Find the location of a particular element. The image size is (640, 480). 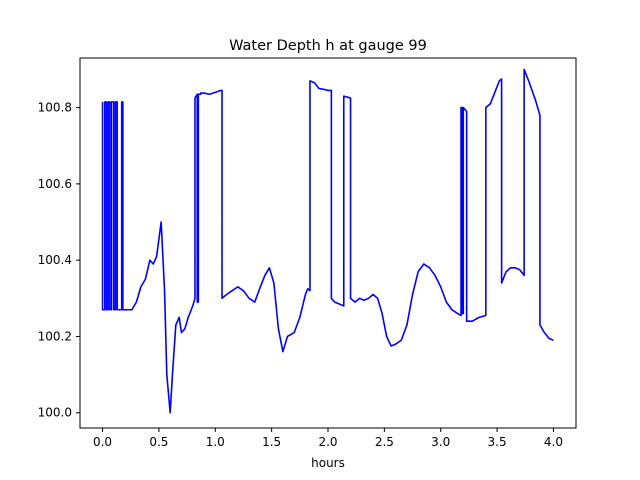

y-tick-label: 100.2 is located at coordinates (55, 336).